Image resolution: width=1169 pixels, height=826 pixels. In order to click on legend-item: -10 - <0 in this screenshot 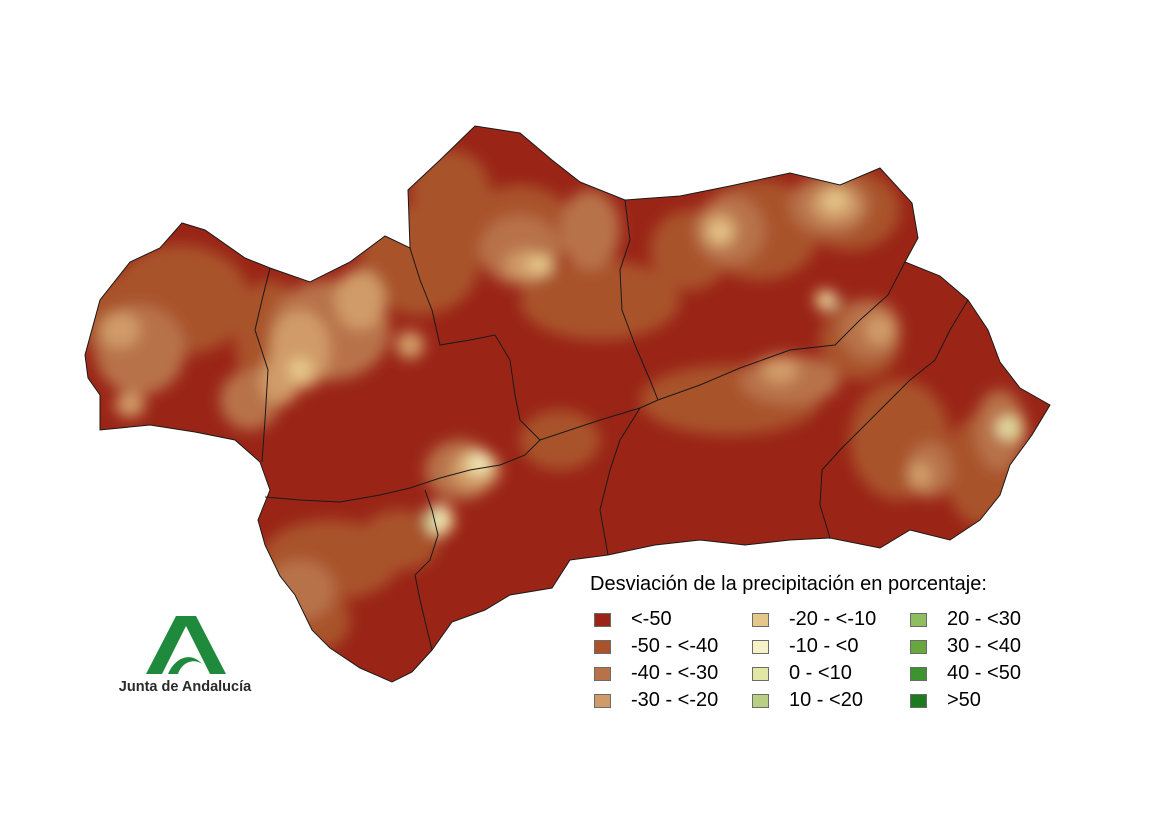, I will do `click(827, 646)`.